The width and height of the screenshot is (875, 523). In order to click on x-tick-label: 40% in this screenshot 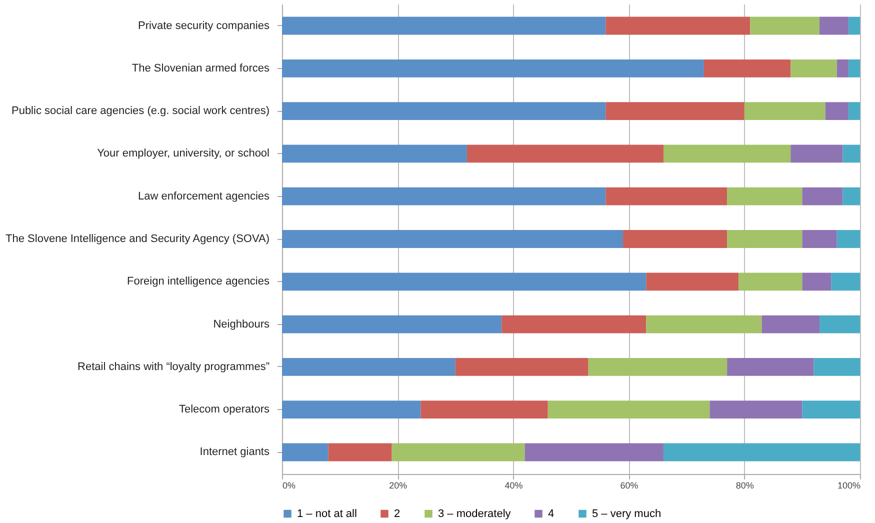, I will do `click(513, 485)`.